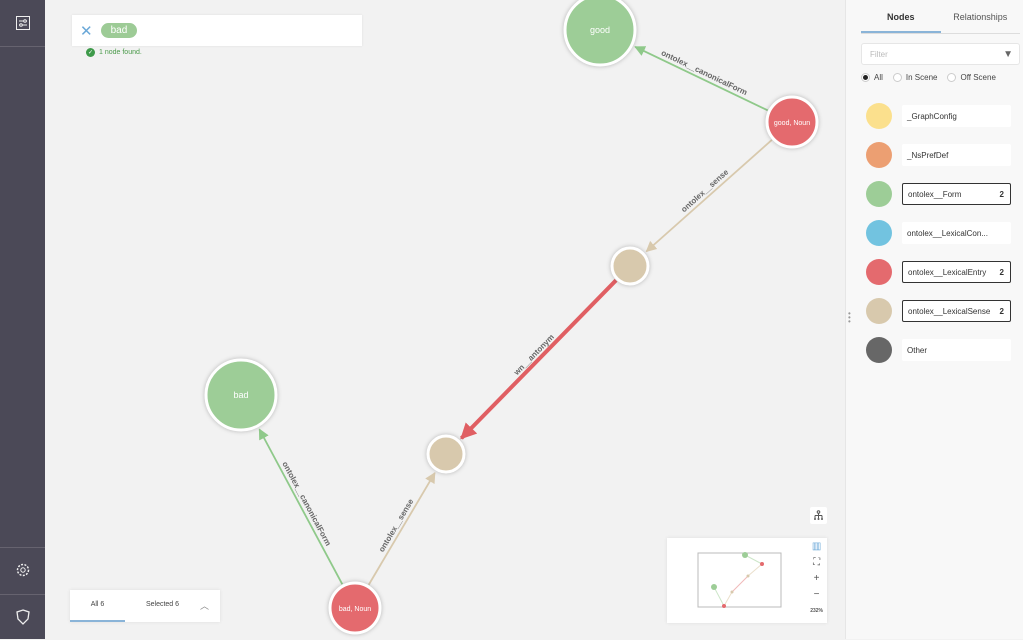 The width and height of the screenshot is (1023, 640). What do you see at coordinates (162, 604) in the screenshot?
I see `tab-selected: Selected 6` at bounding box center [162, 604].